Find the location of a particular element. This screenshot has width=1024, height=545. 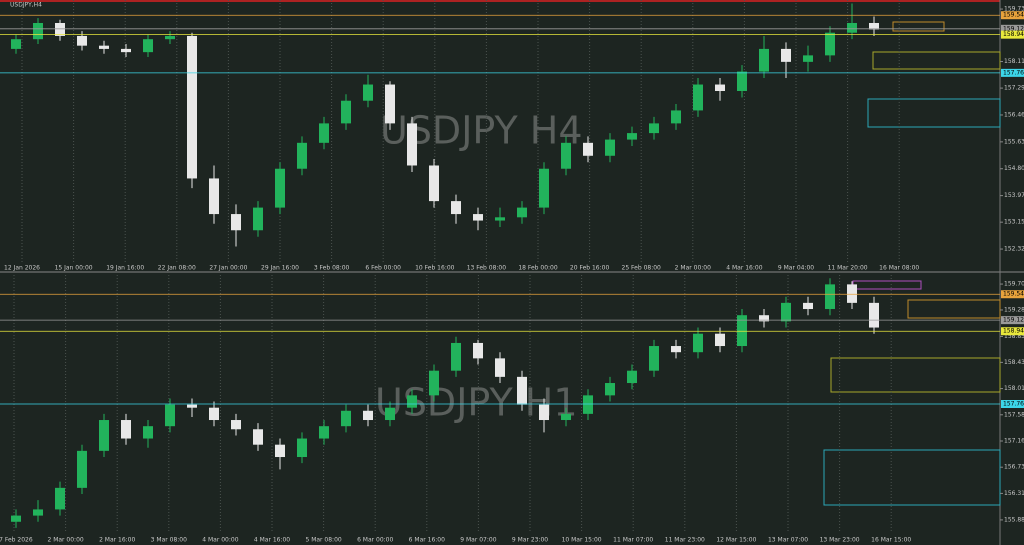

x-tick-label: 20 Feb 16:00 is located at coordinates (590, 268).